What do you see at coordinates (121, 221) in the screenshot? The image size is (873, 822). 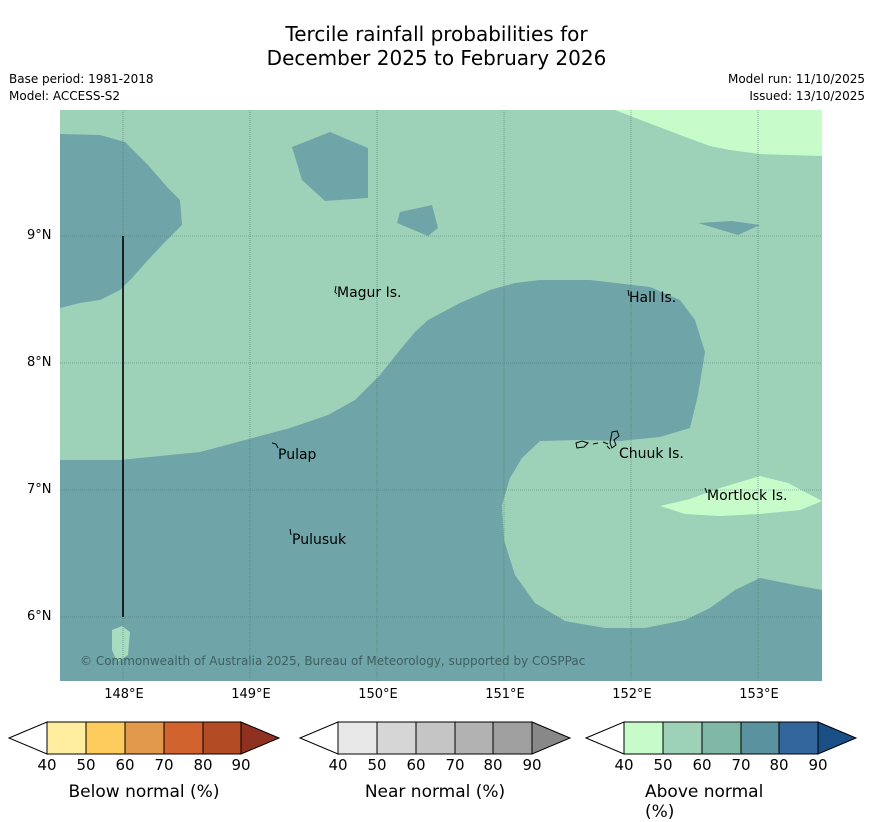 I see `region-above-70-northwest` at bounding box center [121, 221].